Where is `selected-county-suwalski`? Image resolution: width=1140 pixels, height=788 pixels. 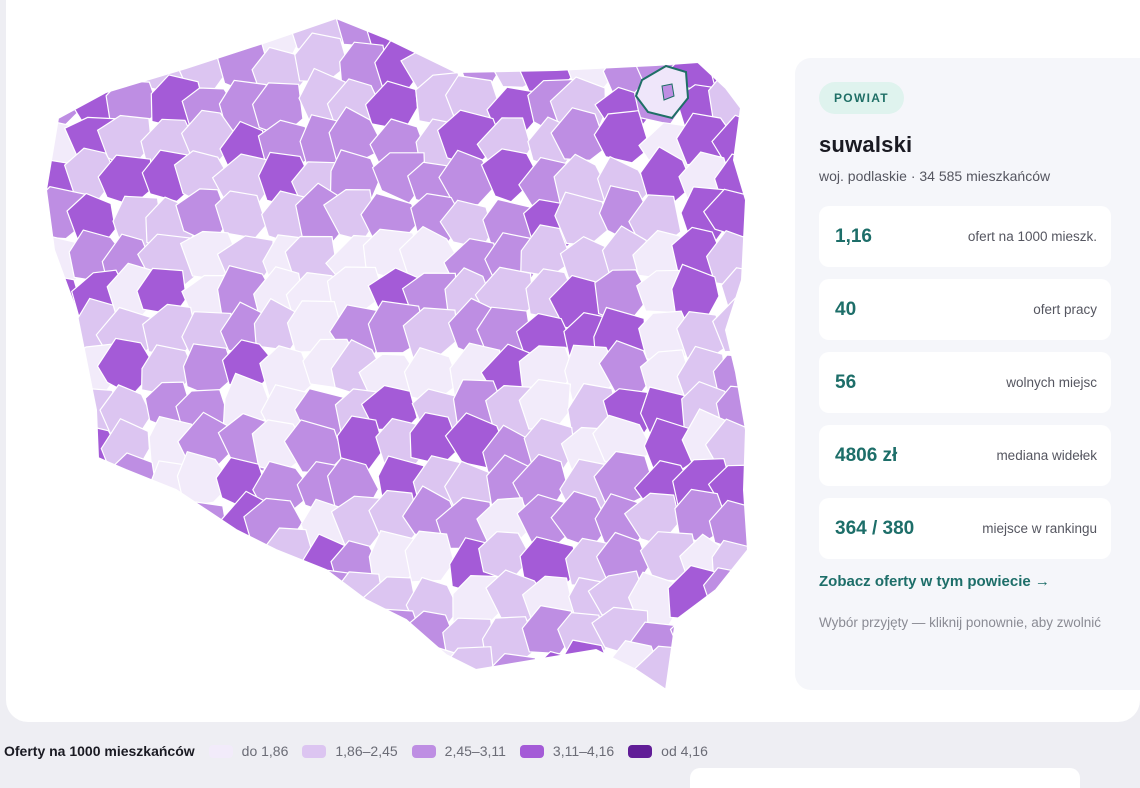 selected-county-suwalski is located at coordinates (662, 92).